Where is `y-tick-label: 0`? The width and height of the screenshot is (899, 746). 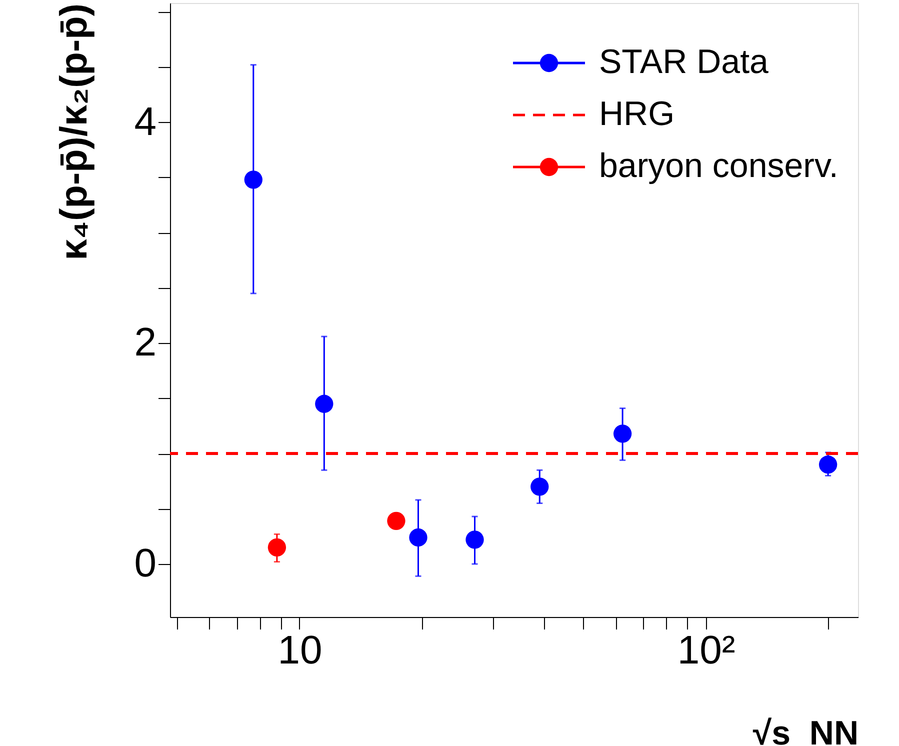 y-tick-label: 0 is located at coordinates (145, 563).